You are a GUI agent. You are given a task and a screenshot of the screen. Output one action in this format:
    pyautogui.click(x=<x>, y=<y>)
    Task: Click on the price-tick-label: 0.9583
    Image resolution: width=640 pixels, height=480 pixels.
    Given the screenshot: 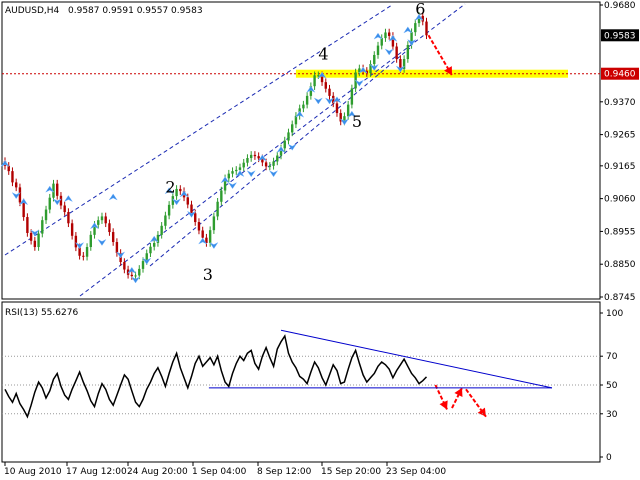 What is the action you would take?
    pyautogui.click(x=620, y=36)
    